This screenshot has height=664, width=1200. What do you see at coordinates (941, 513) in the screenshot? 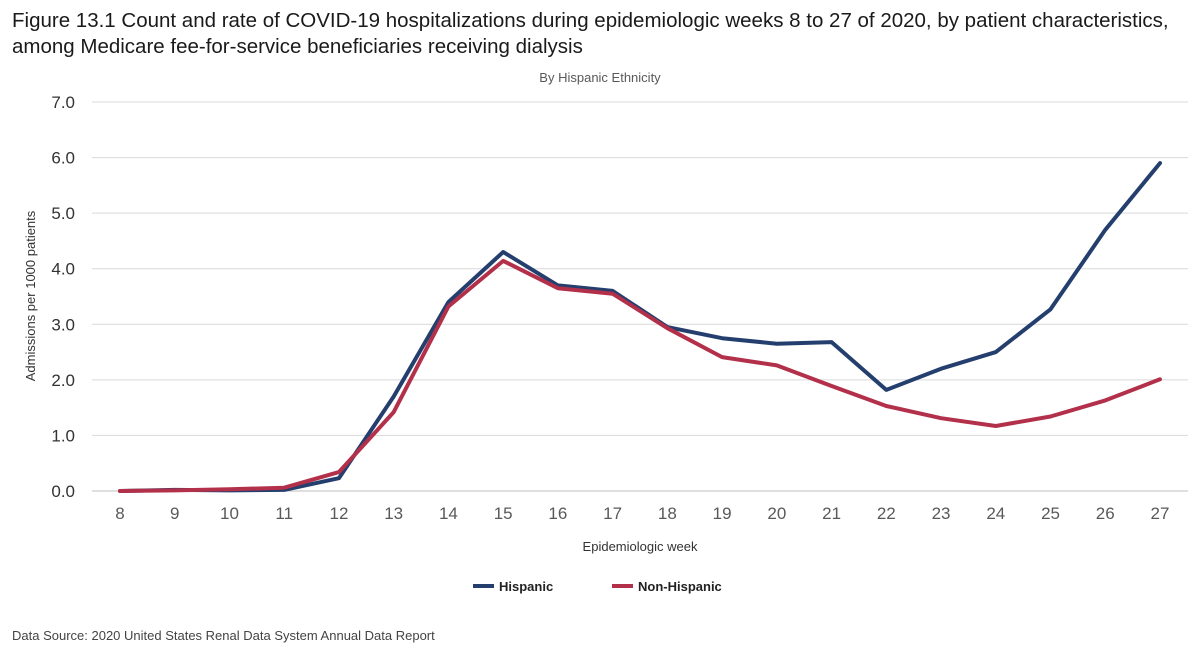
I see `x-tick-label: 23` at bounding box center [941, 513].